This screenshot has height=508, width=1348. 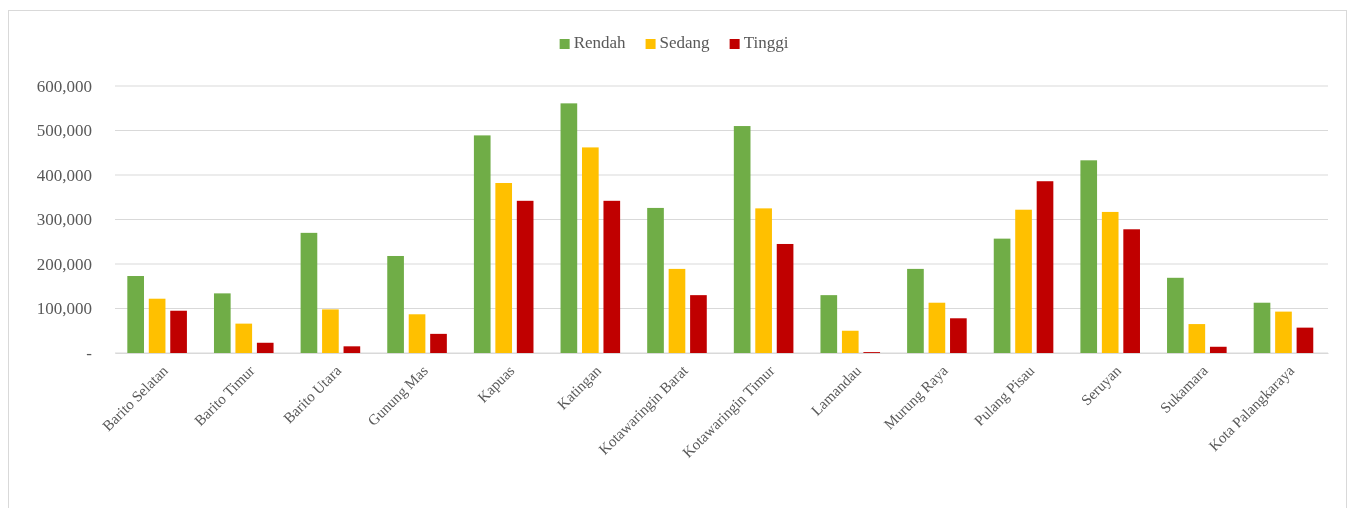 What do you see at coordinates (64, 131) in the screenshot?
I see `y-tick-label: 500,000` at bounding box center [64, 131].